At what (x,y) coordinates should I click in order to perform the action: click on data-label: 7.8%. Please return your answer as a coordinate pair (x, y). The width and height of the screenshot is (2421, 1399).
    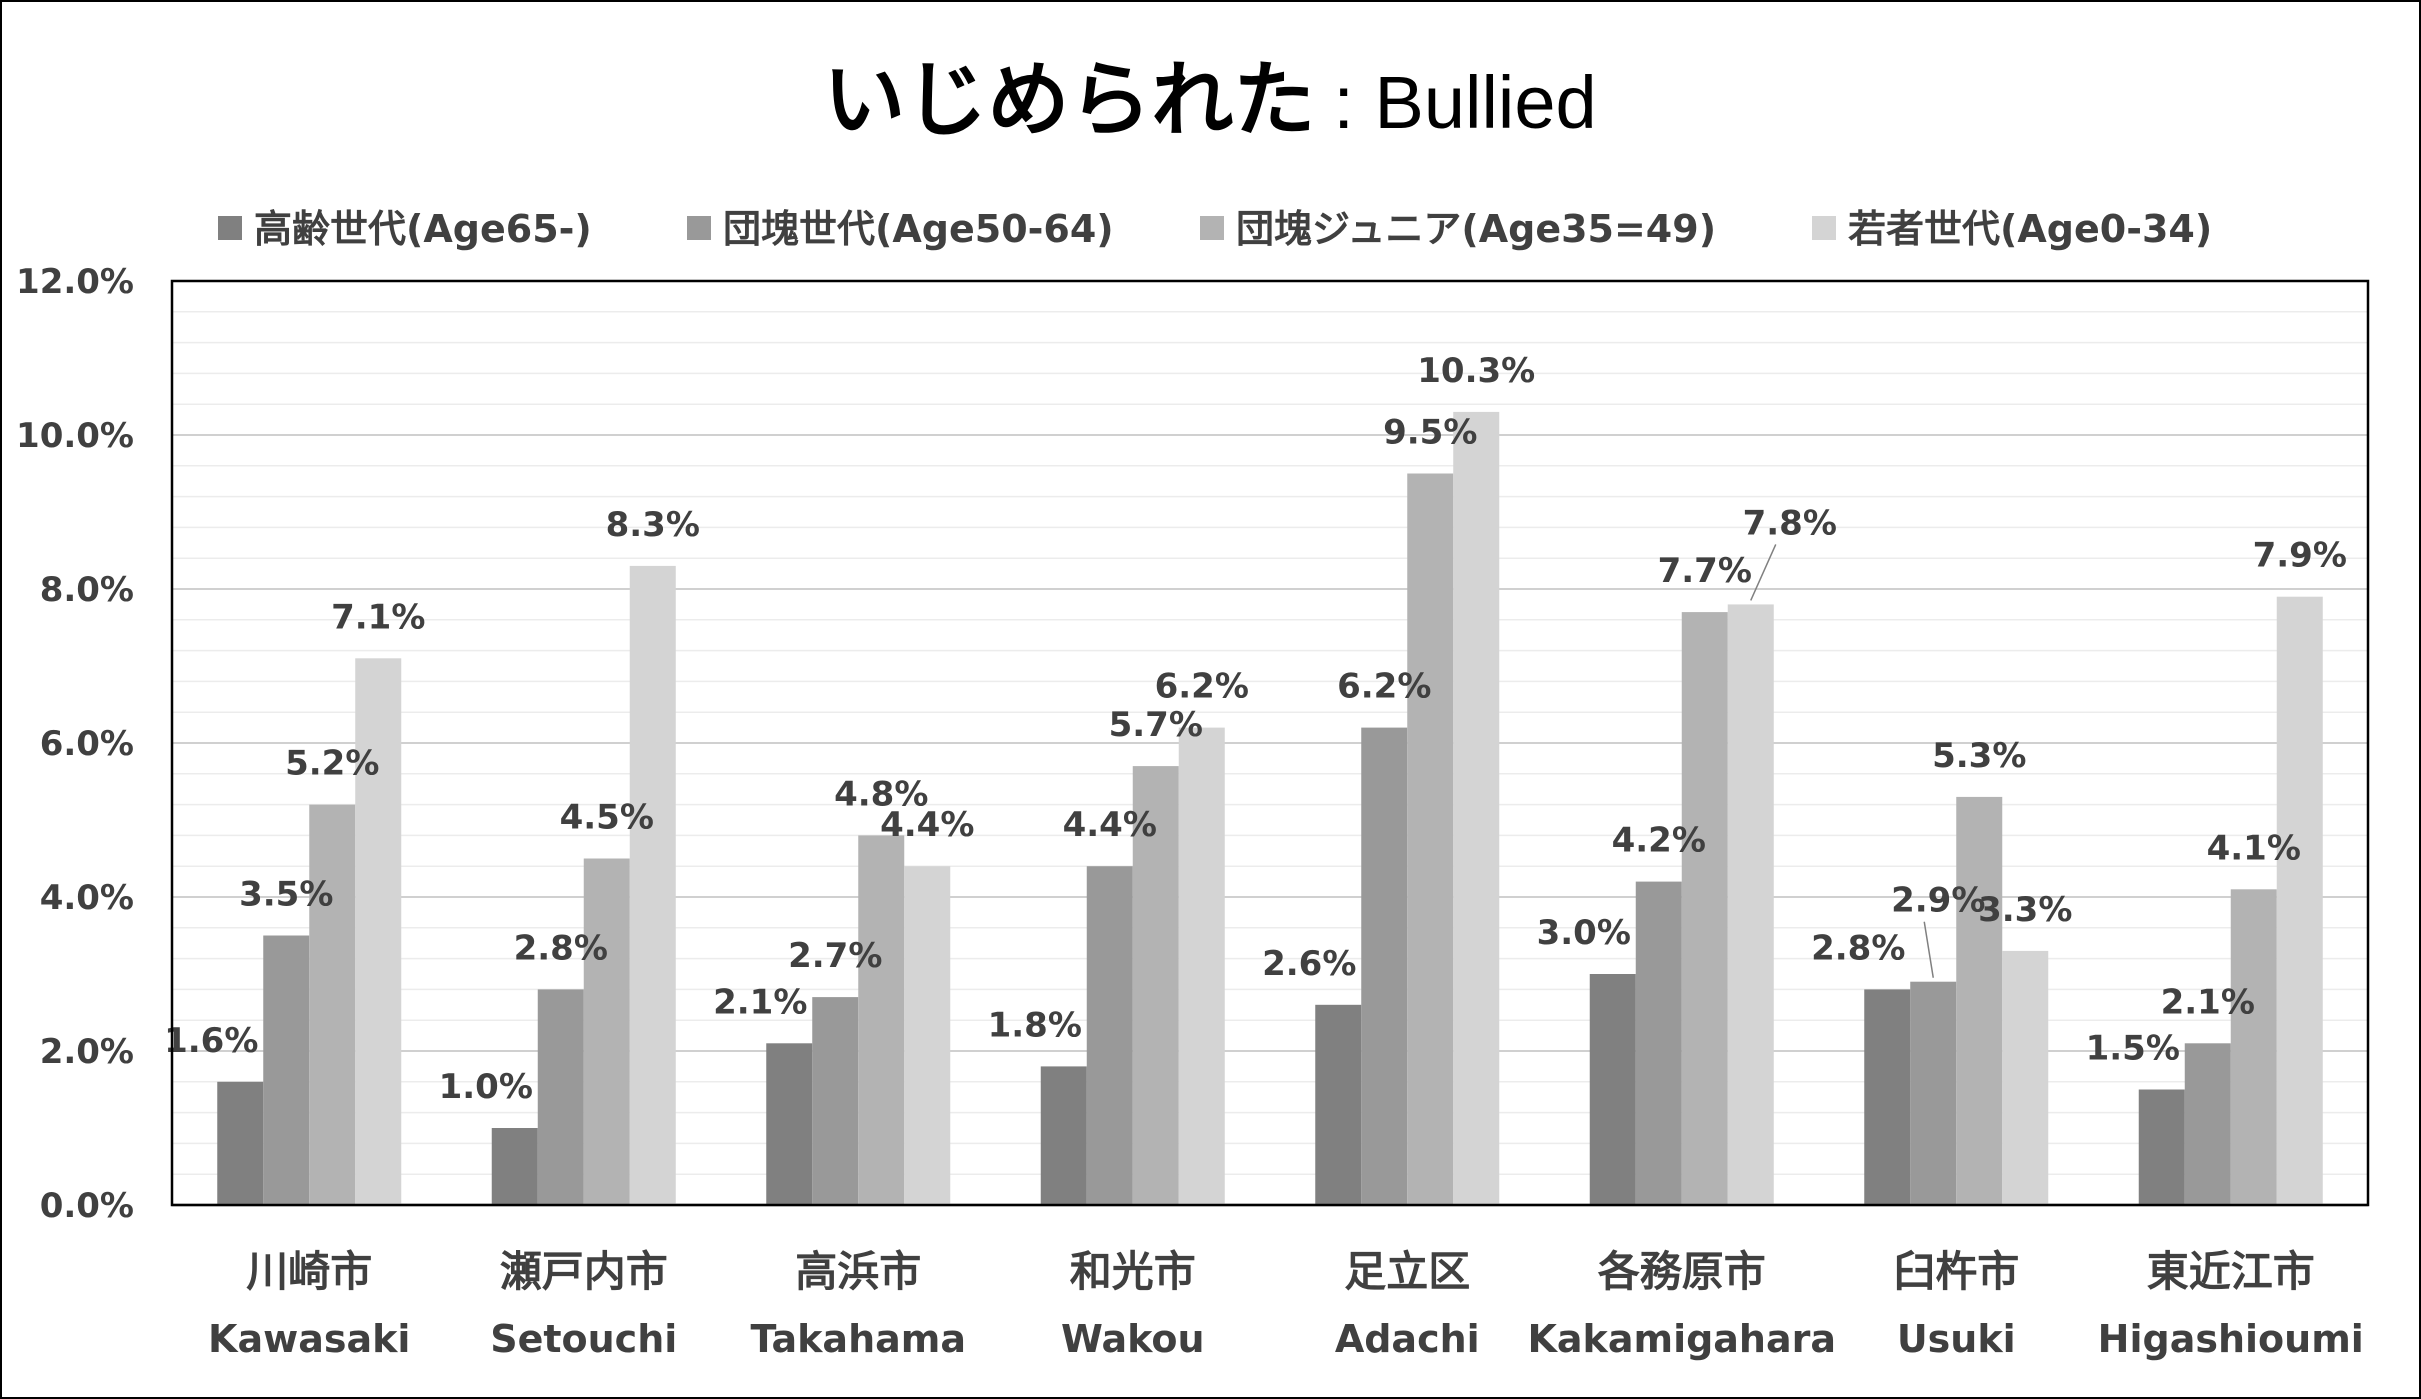
    Looking at the image, I should click on (1790, 523).